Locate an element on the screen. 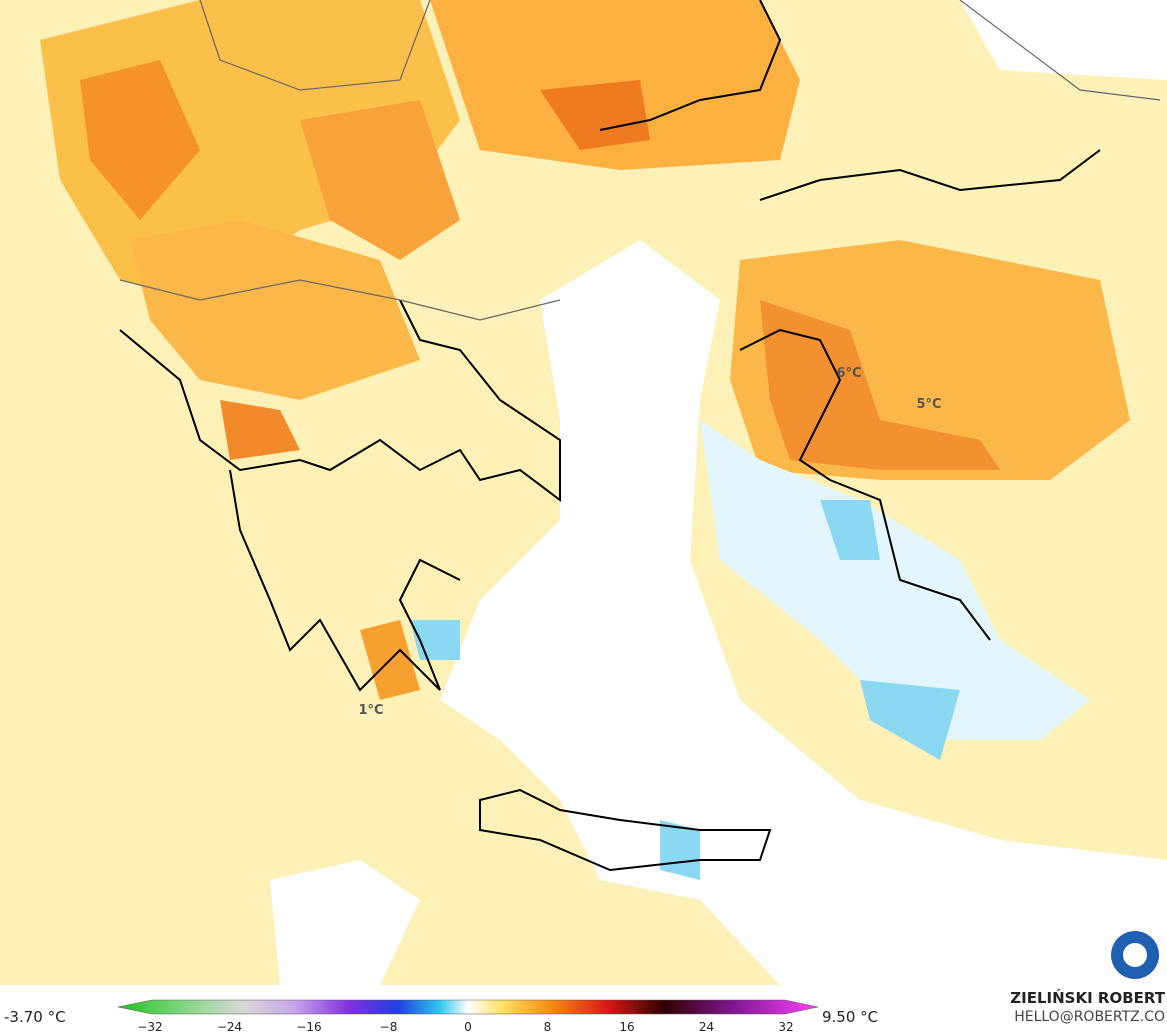 This screenshot has height=1035, width=1167. map-label: 5°C is located at coordinates (928, 404).